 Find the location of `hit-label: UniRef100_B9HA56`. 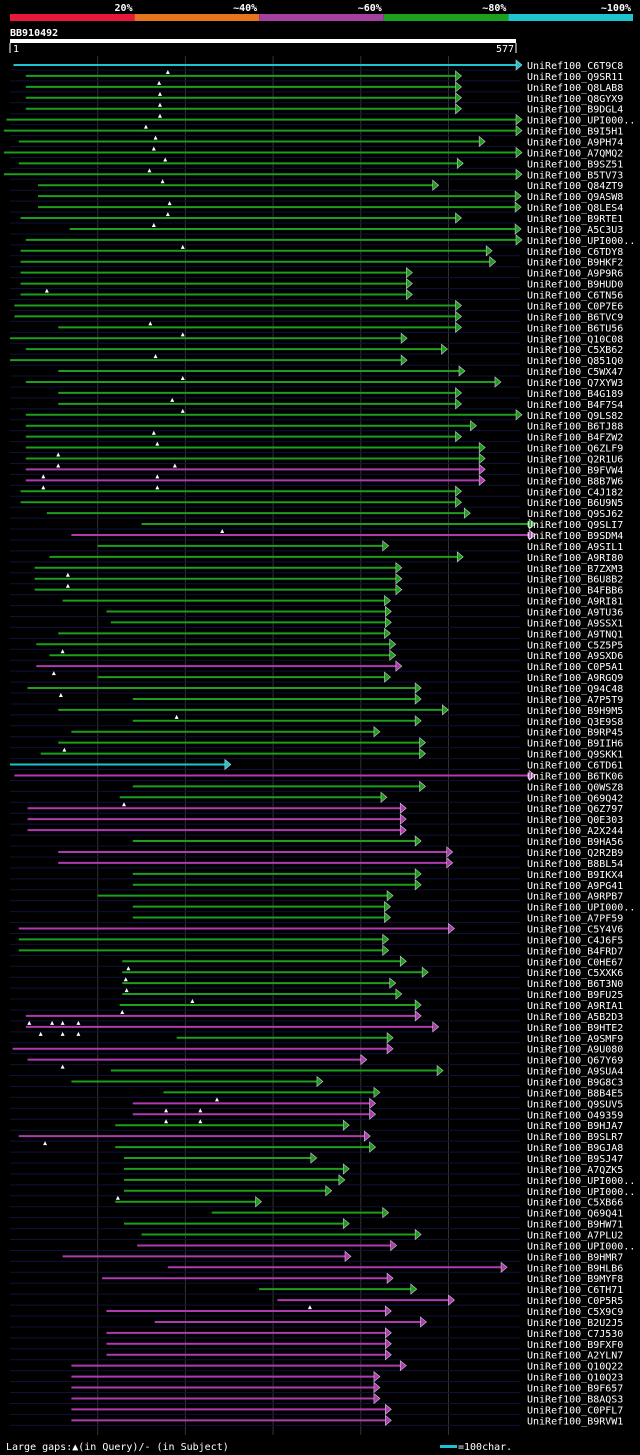

hit-label: UniRef100_B9HA56 is located at coordinates (575, 842).